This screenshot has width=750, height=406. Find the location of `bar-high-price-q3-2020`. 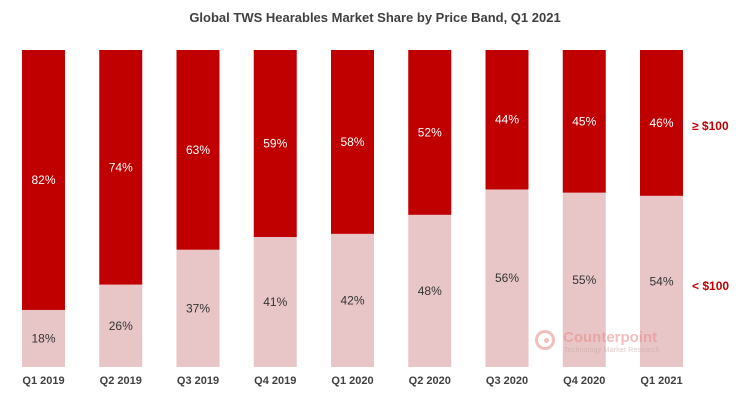

bar-high-price-q3-2020 is located at coordinates (507, 120).